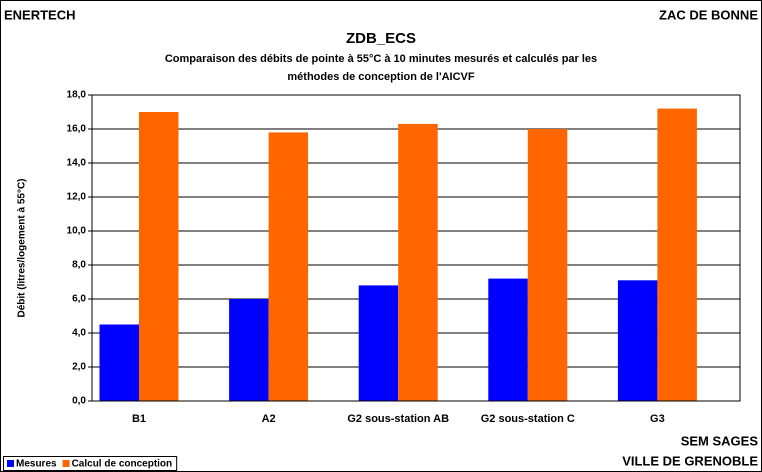  What do you see at coordinates (398, 419) in the screenshot?
I see `x-tick-label: G2 sous-station AB` at bounding box center [398, 419].